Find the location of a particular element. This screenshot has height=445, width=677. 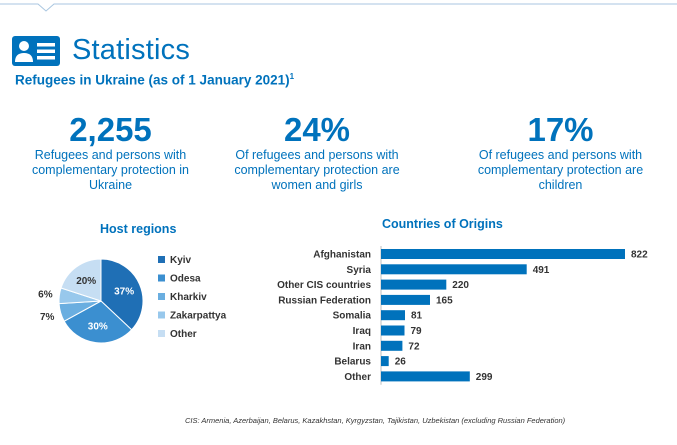

bar-category-label: Other CIS countries is located at coordinates (324, 285).